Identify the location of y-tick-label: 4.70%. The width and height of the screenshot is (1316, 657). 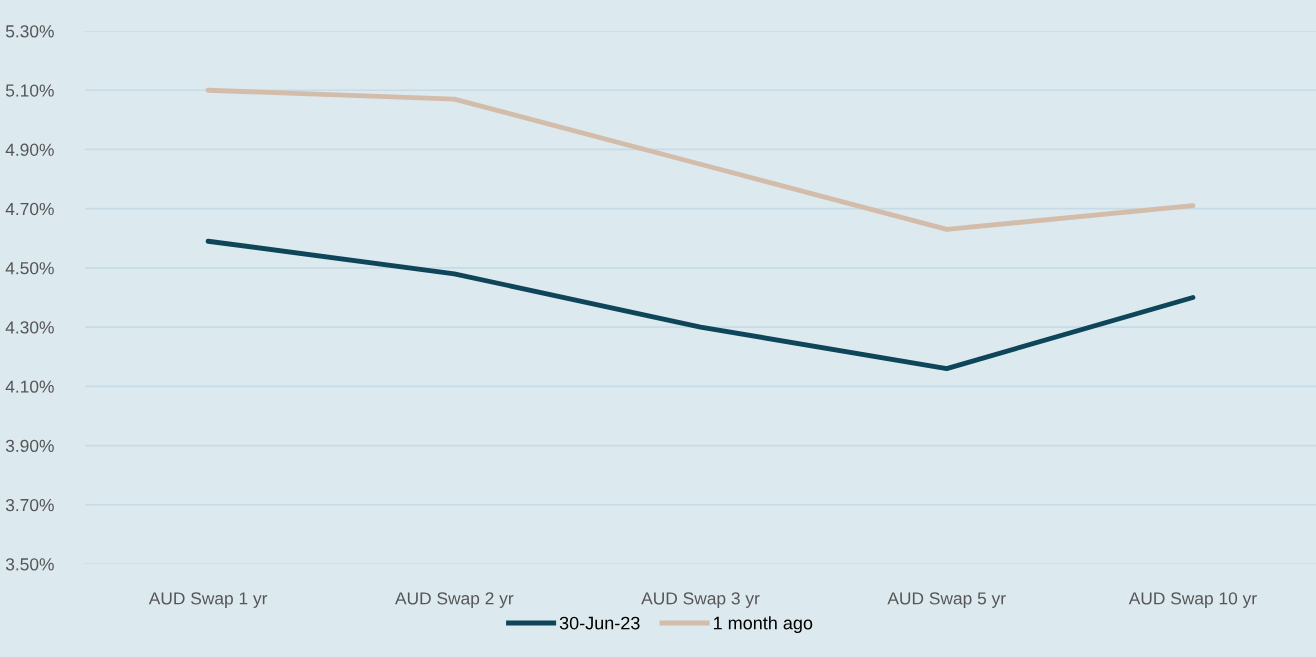
(29, 209).